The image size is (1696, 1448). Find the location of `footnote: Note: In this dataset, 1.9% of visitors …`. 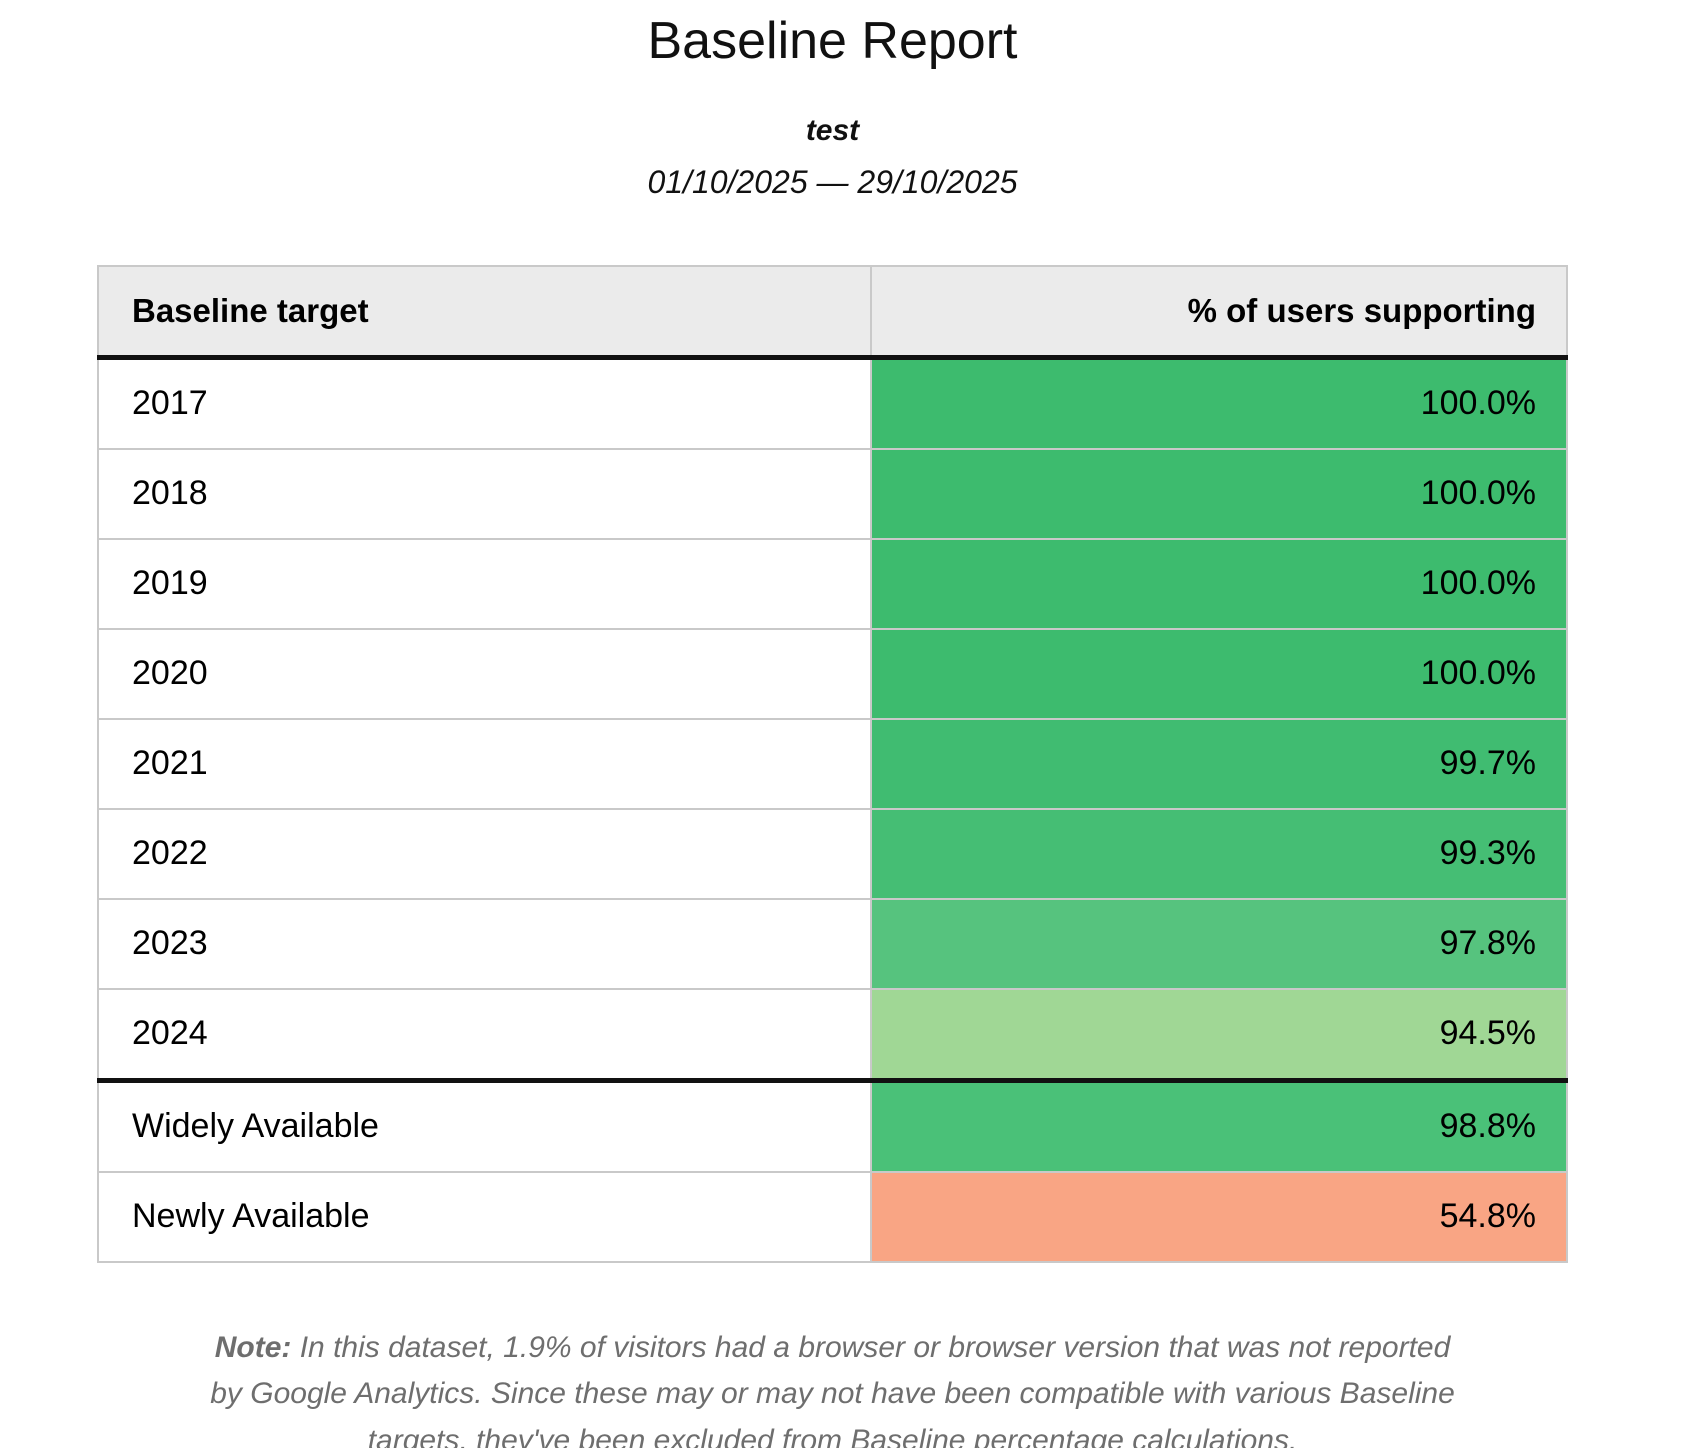

footnote: Note: In this dataset, 1.9% of visitors … is located at coordinates (832, 1386).